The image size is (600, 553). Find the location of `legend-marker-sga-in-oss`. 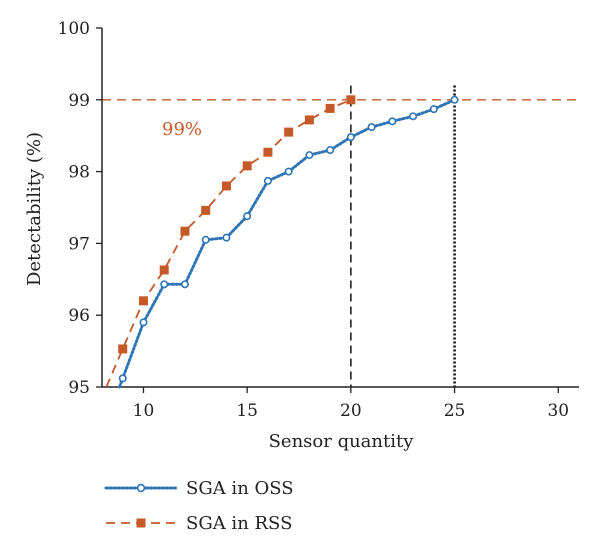

legend-marker-sga-in-oss is located at coordinates (141, 488).